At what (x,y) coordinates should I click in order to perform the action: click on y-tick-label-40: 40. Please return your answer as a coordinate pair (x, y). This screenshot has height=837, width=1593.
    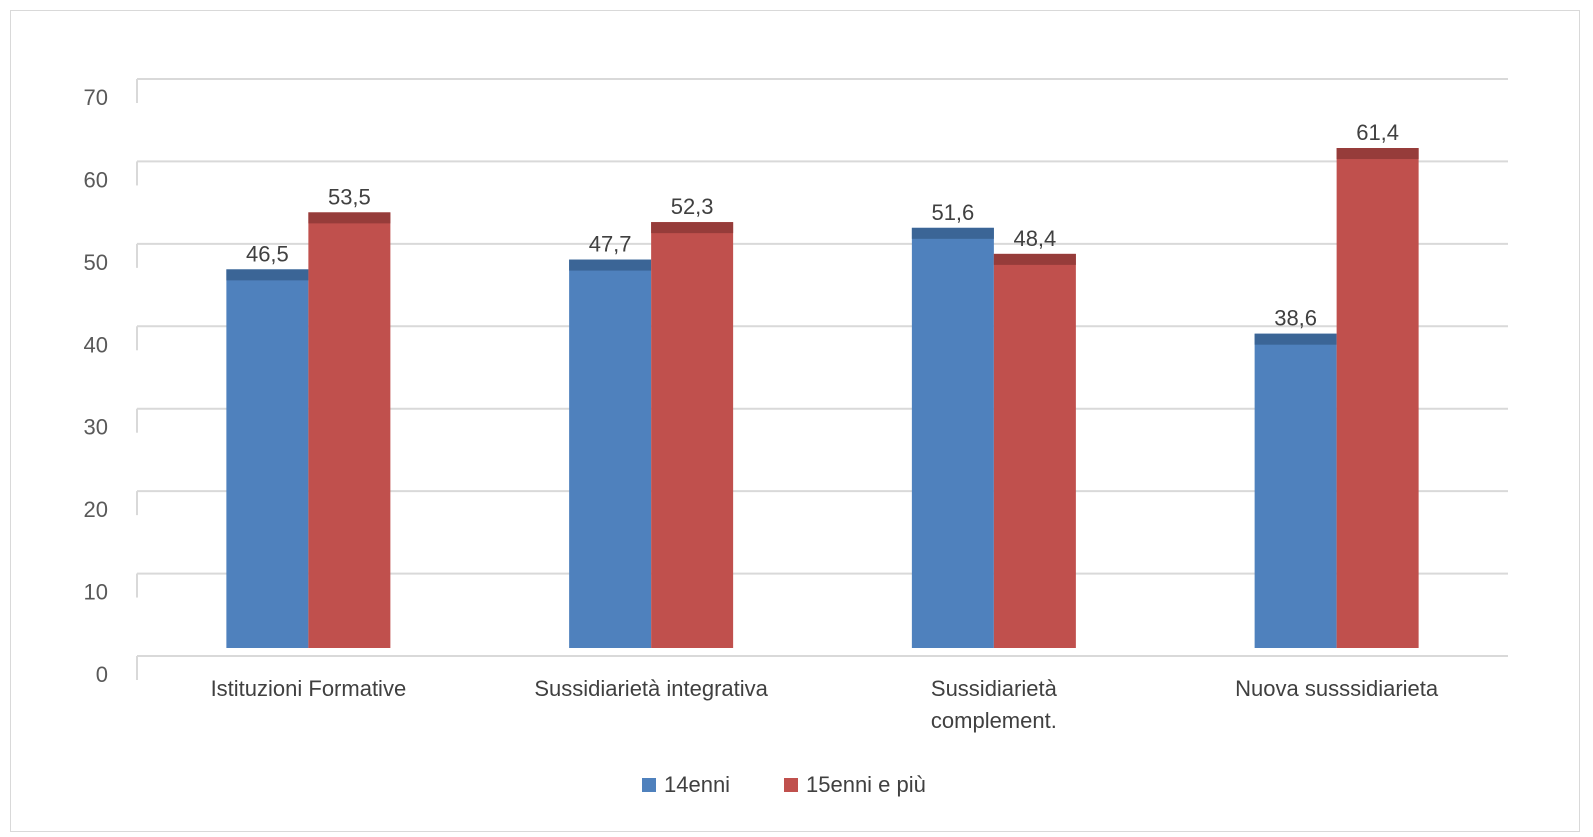
    Looking at the image, I should click on (96, 344).